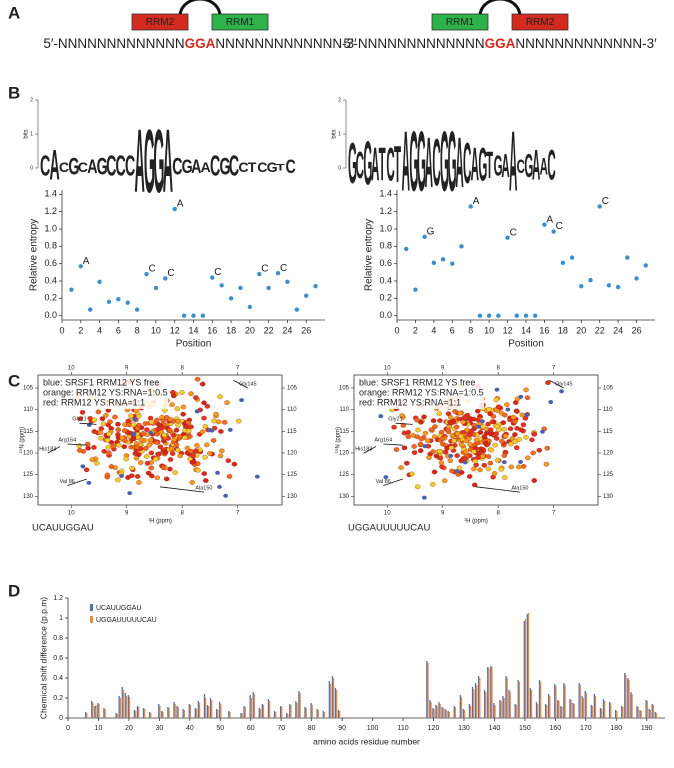  Describe the element at coordinates (200, 43) in the screenshot. I see `motif: GGA` at that location.